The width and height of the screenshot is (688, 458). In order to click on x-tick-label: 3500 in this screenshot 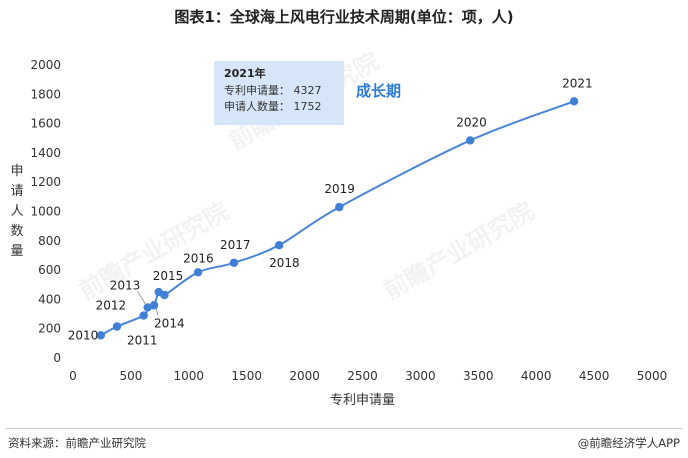, I will do `click(478, 376)`.